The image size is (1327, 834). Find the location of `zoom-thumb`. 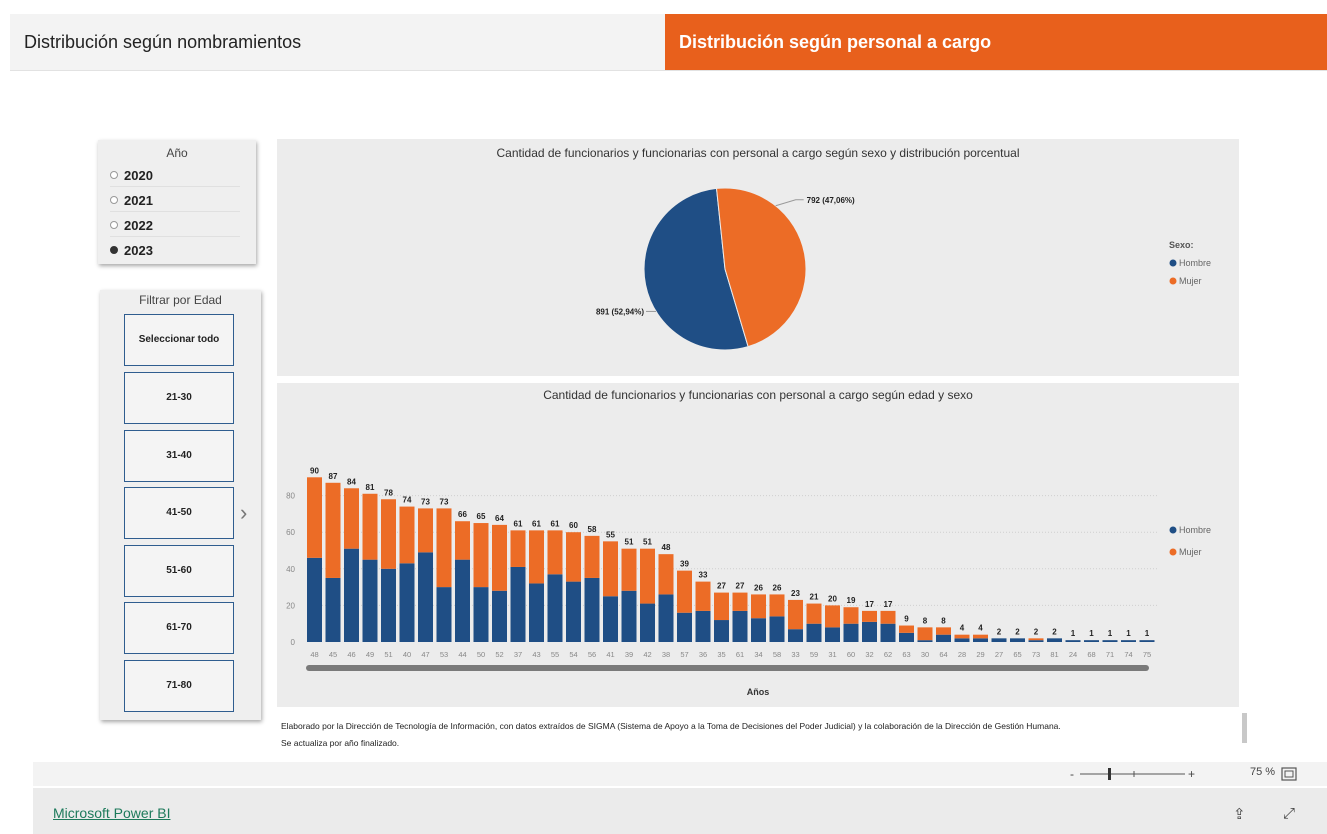

zoom-thumb is located at coordinates (1109, 774).